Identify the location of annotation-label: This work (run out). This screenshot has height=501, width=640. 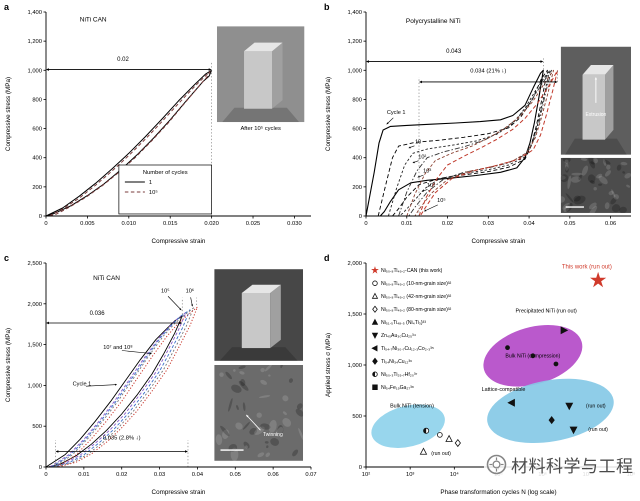
(587, 268).